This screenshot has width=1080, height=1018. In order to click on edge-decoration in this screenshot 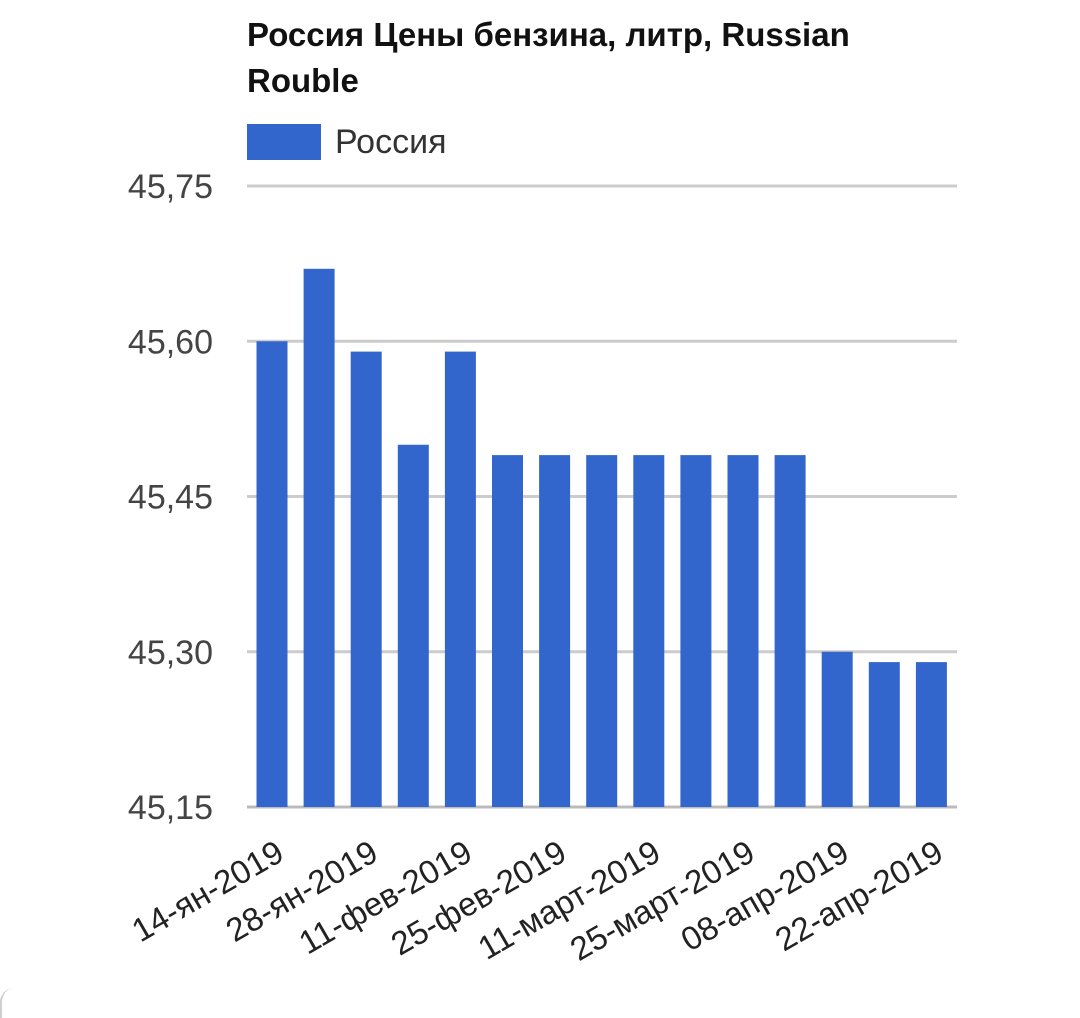, I will do `click(8, 1003)`.